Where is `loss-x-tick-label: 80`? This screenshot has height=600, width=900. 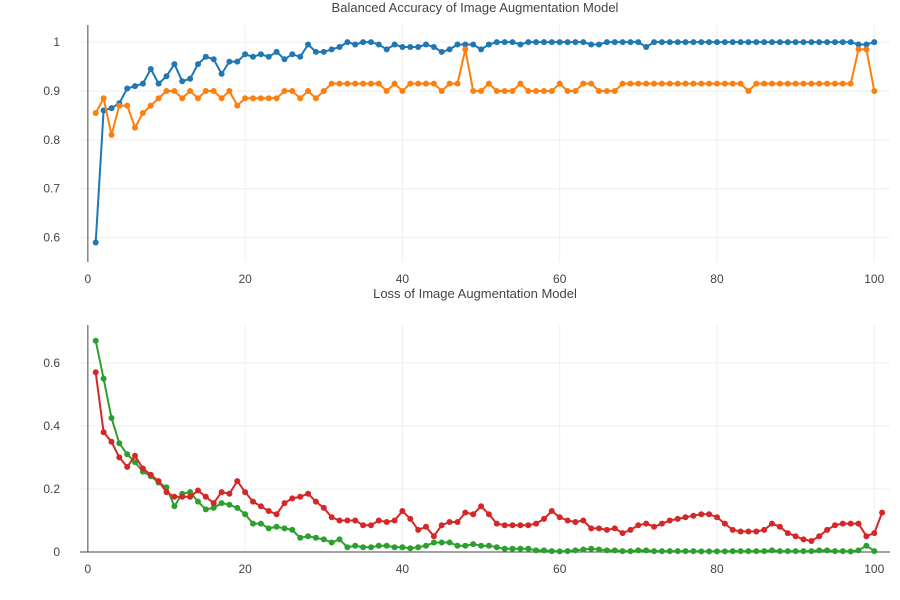 loss-x-tick-label: 80 is located at coordinates (717, 569).